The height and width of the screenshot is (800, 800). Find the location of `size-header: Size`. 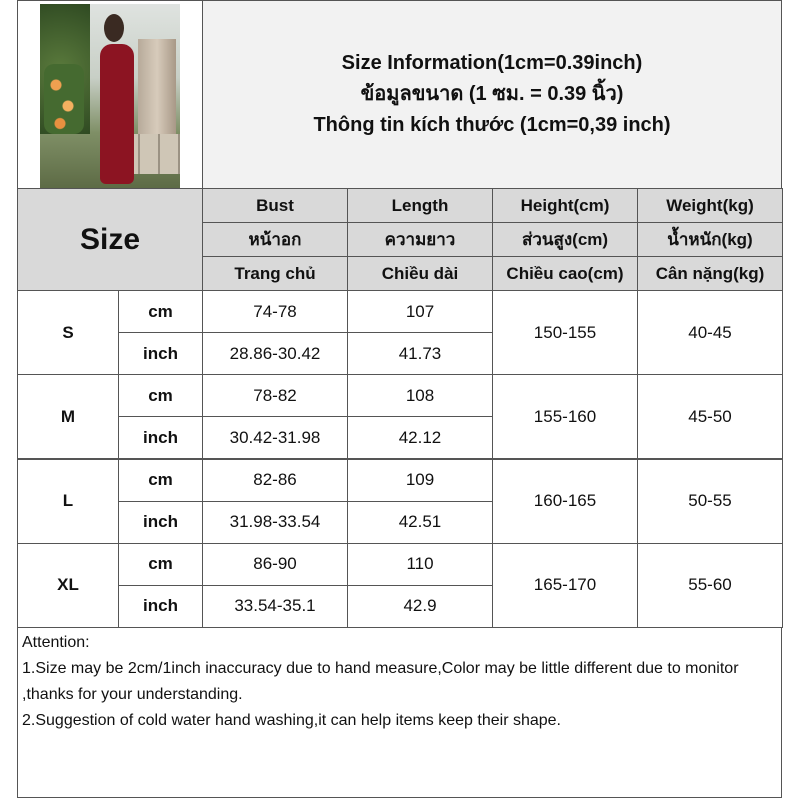

size-header: Size is located at coordinates (110, 239).